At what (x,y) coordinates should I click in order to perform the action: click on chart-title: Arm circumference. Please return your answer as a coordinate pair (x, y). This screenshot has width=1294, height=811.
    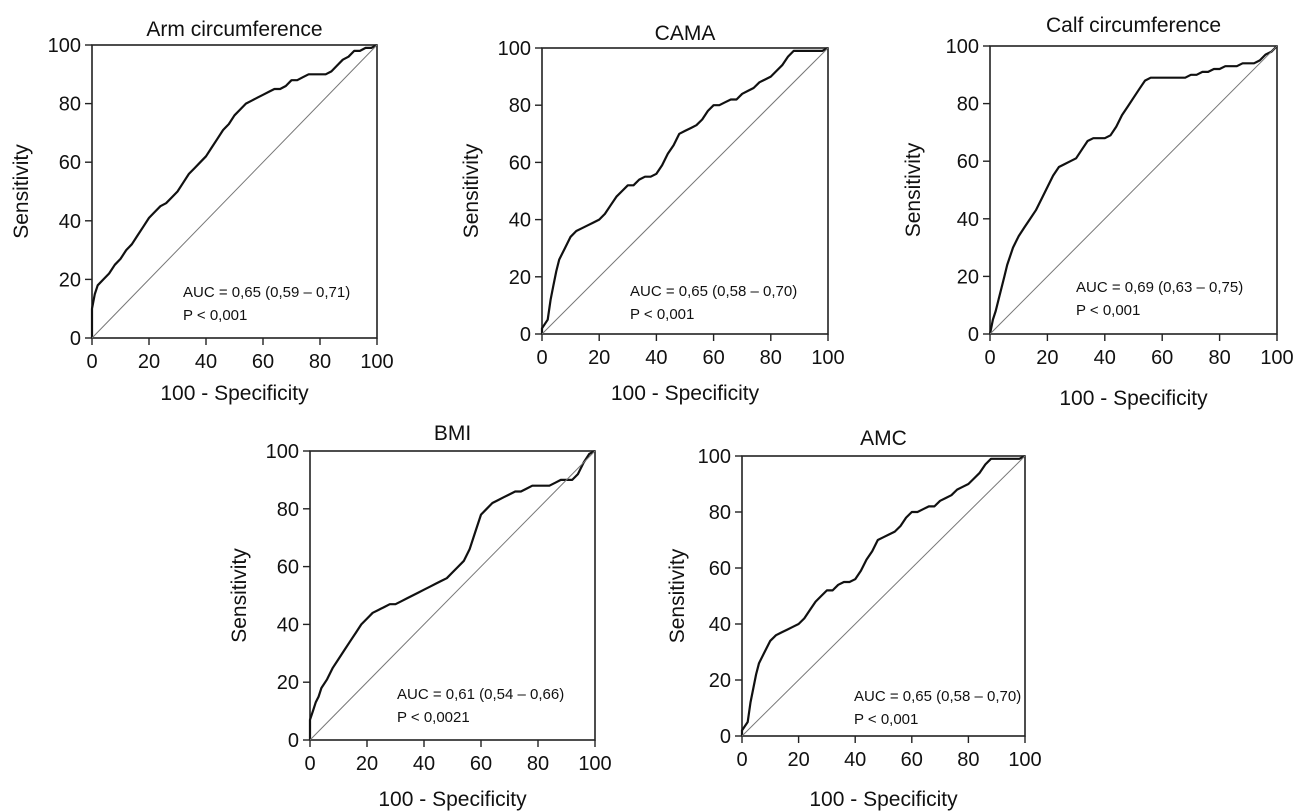
    Looking at the image, I should click on (234, 29).